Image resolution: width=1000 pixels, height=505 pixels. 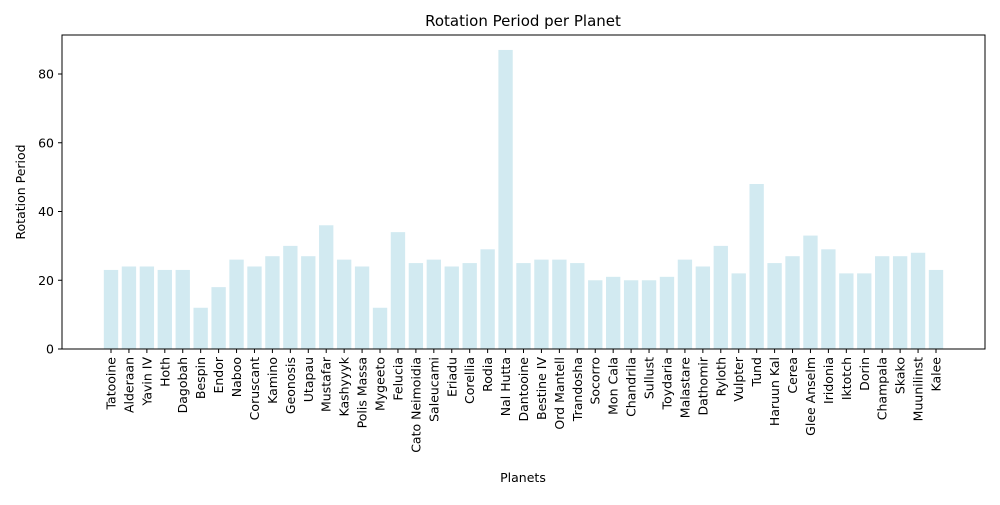 What do you see at coordinates (182, 309) in the screenshot?
I see `bar-dagobah` at bounding box center [182, 309].